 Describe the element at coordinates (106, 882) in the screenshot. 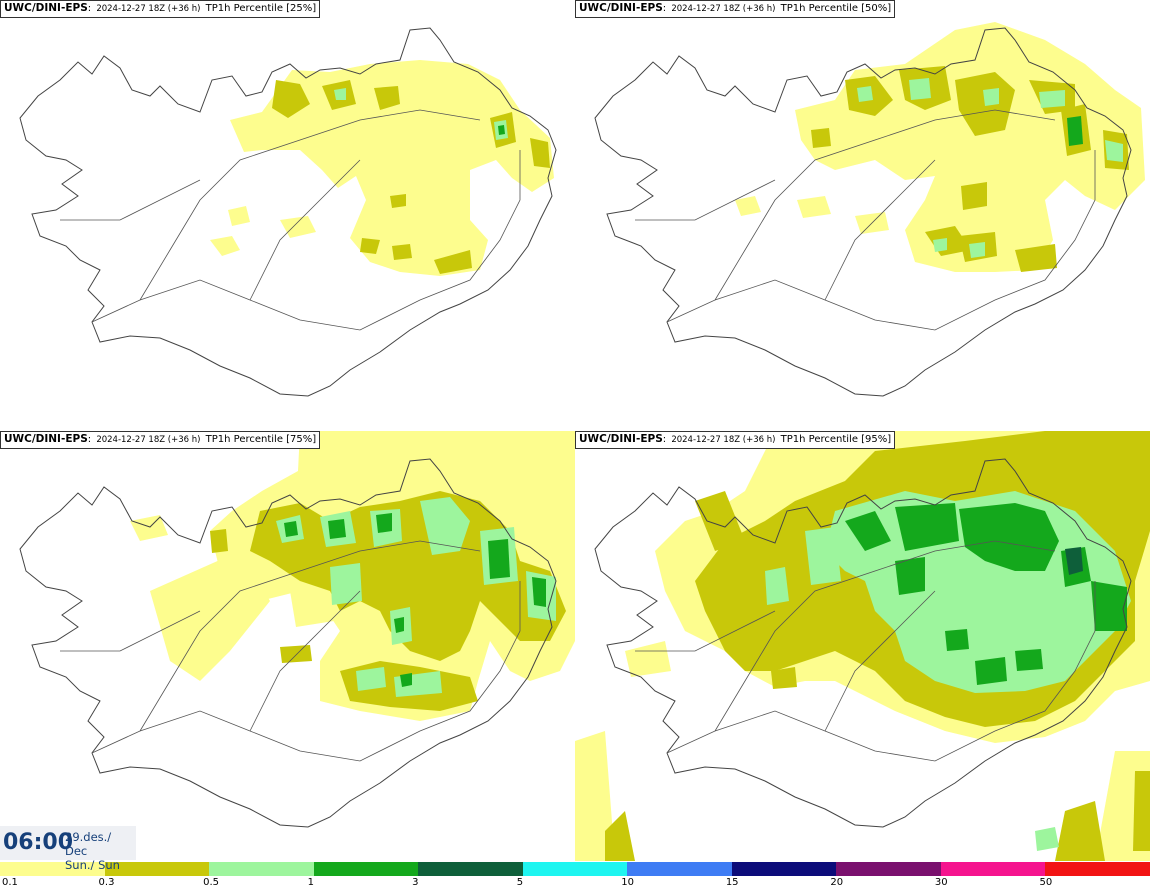

I see `legend-label: 0.3` at that location.